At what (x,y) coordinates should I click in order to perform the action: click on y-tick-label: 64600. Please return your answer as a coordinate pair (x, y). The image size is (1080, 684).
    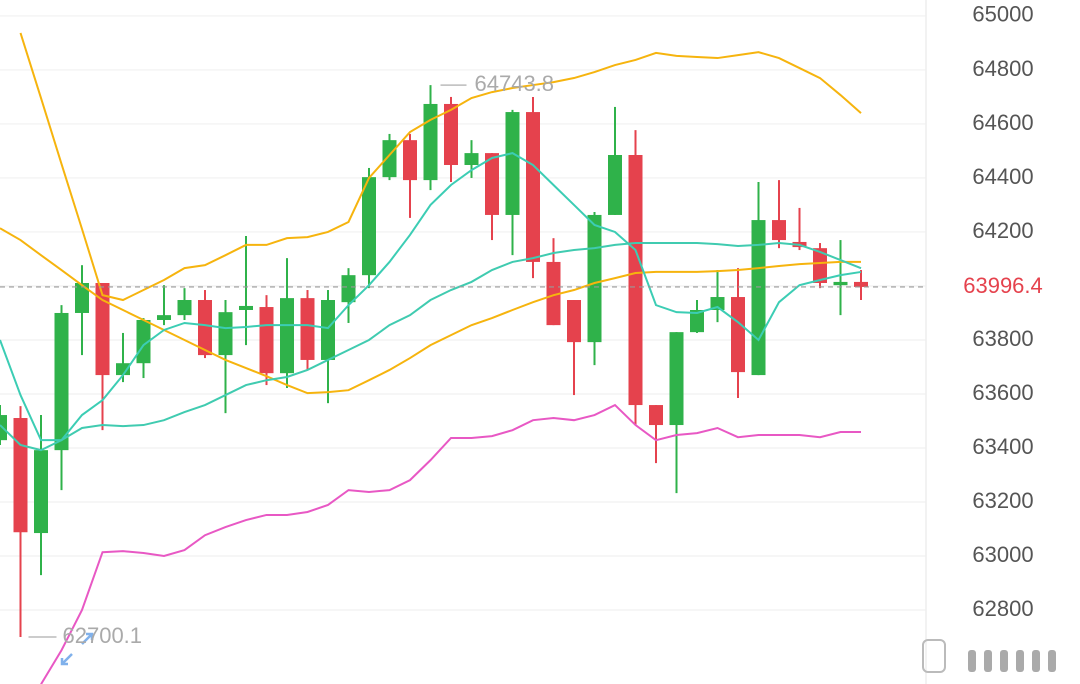
    Looking at the image, I should click on (1002, 122).